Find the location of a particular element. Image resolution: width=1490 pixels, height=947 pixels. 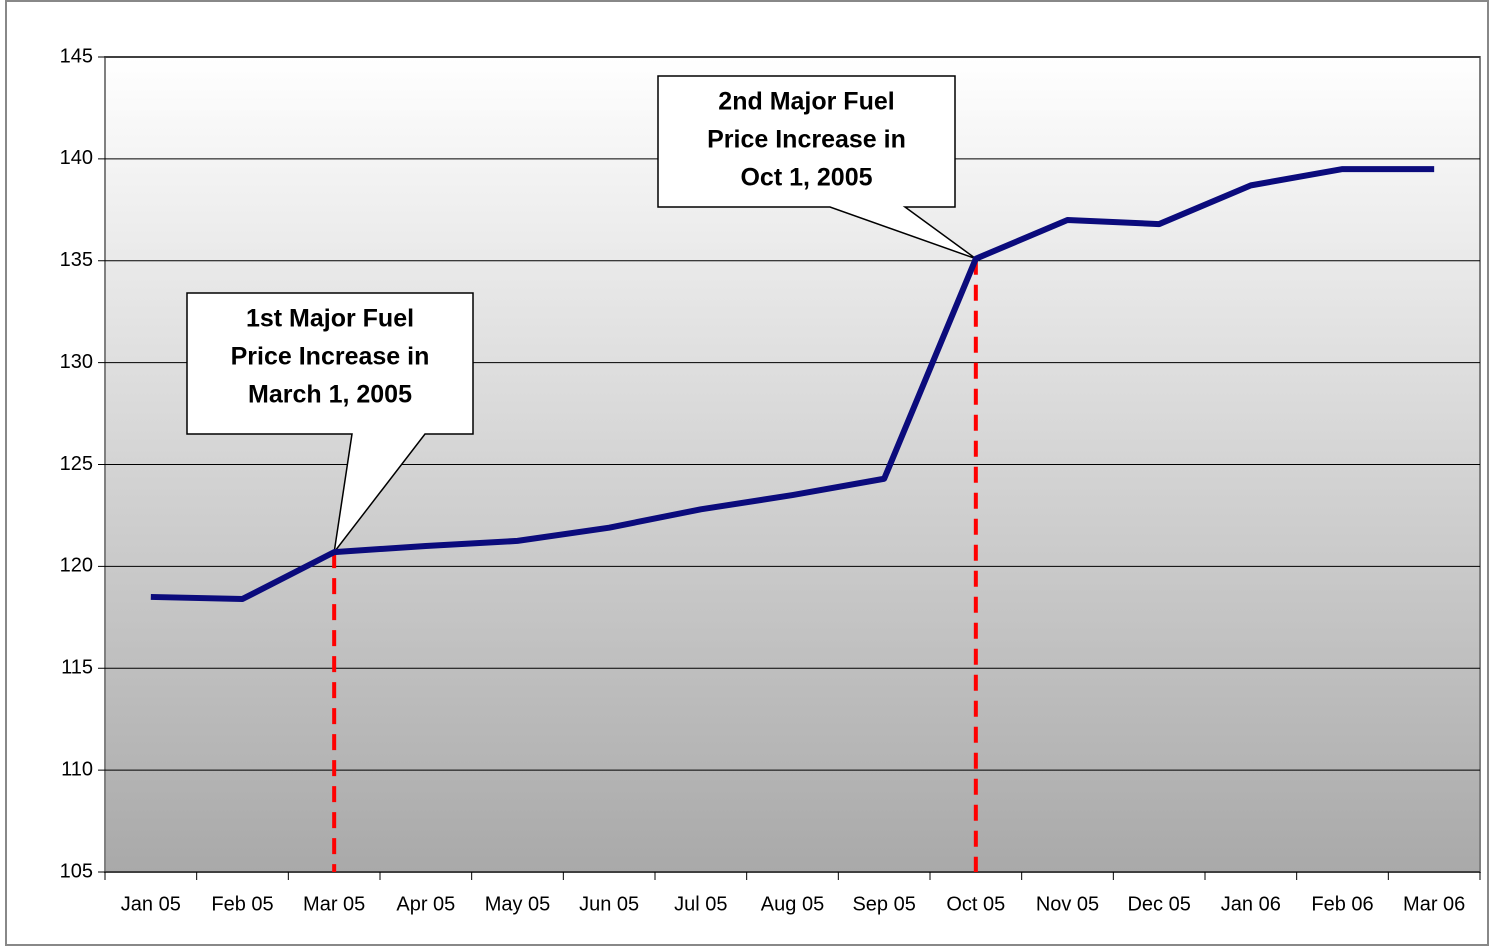

x-tick-label: Aug 05 is located at coordinates (792, 904).